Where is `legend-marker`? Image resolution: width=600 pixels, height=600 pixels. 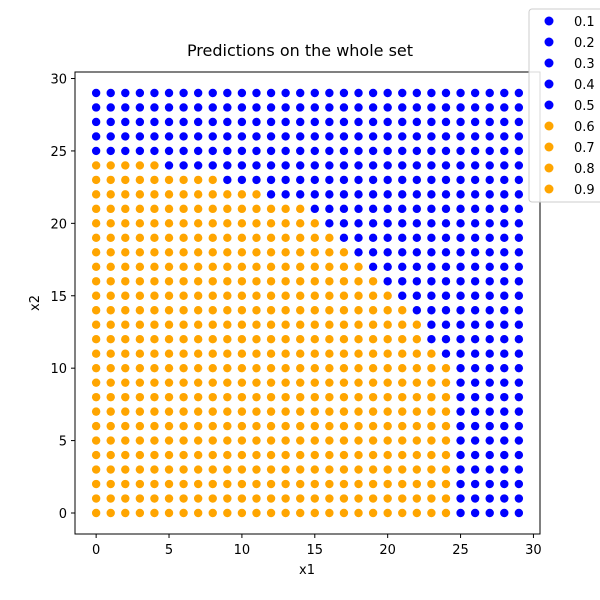
legend-marker is located at coordinates (549, 105).